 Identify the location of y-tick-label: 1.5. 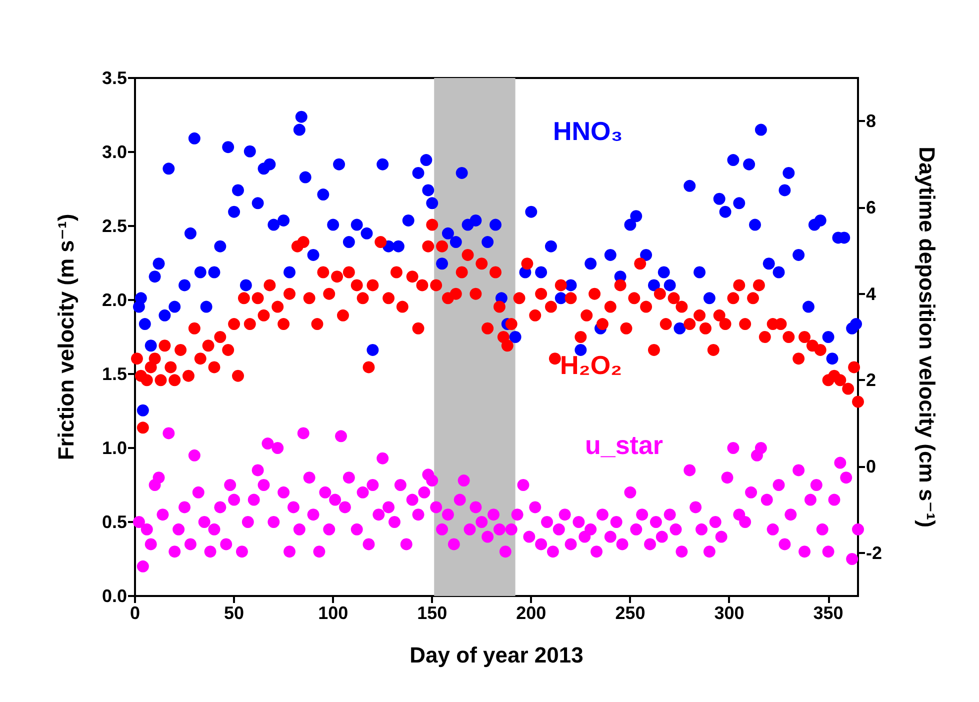
(114, 374).